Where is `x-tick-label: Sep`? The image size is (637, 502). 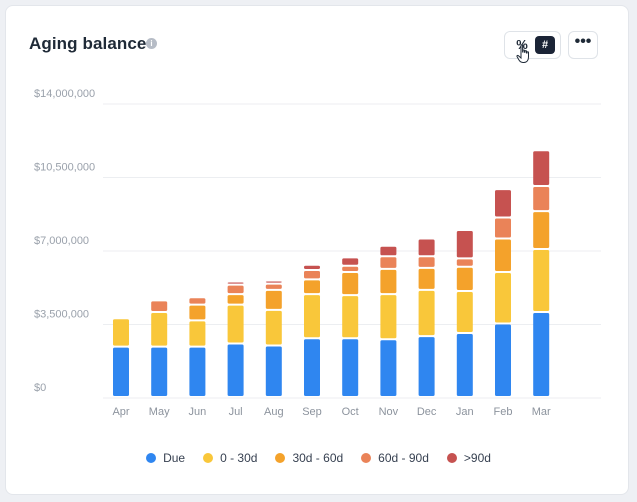
x-tick-label: Sep is located at coordinates (312, 412).